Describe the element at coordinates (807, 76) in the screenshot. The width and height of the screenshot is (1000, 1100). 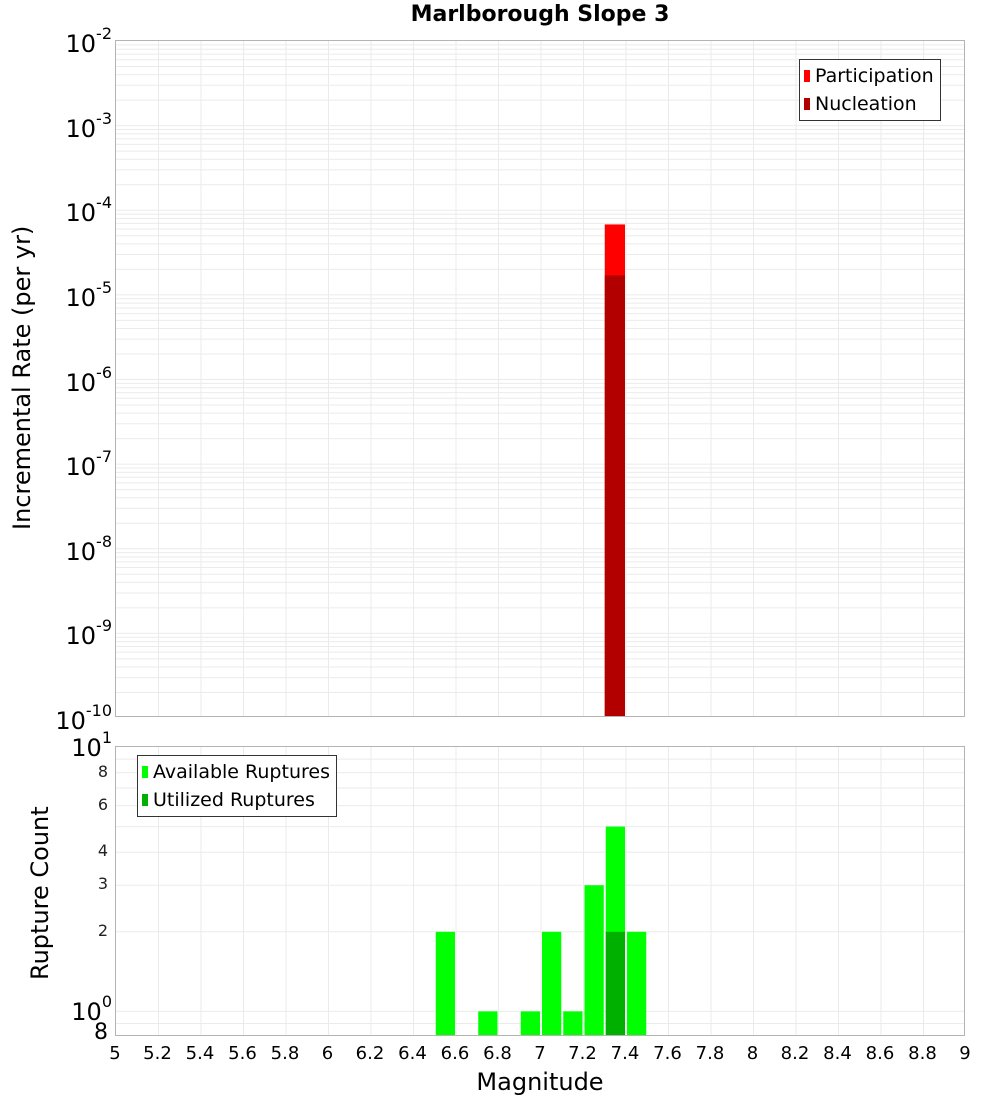
I see `participation-swatch-icon` at that location.